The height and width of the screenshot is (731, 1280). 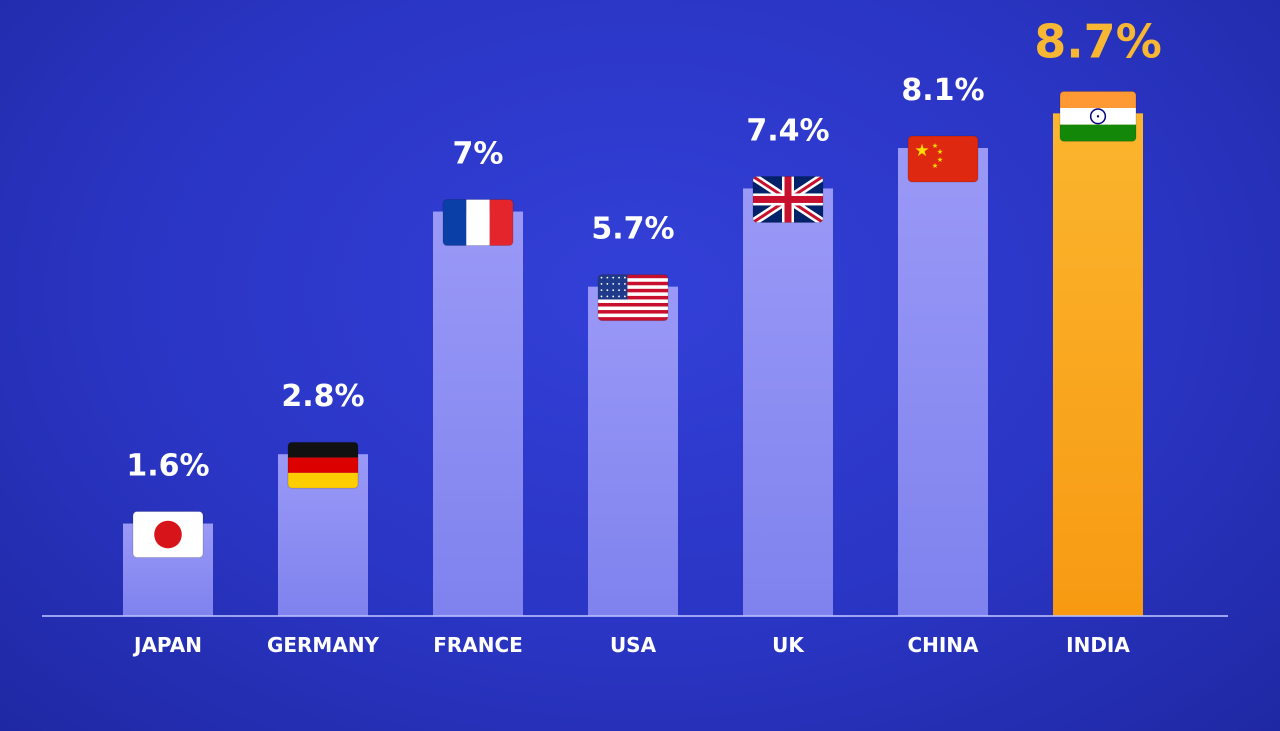 What do you see at coordinates (1098, 41) in the screenshot?
I see `value-label-india: 8.7%` at bounding box center [1098, 41].